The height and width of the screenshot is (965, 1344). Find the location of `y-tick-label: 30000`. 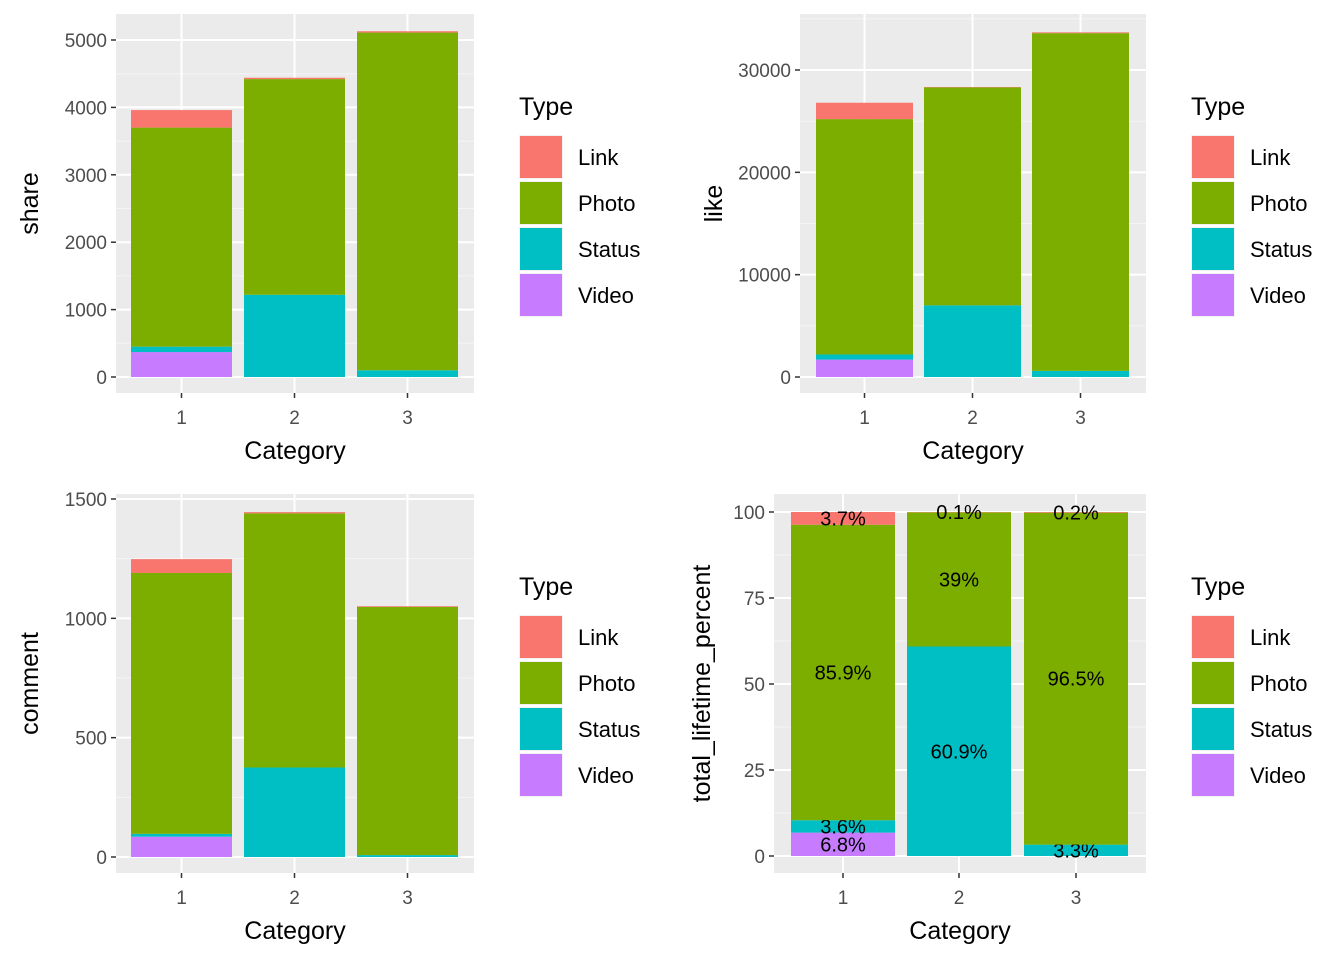

y-tick-label: 30000 is located at coordinates (764, 71).